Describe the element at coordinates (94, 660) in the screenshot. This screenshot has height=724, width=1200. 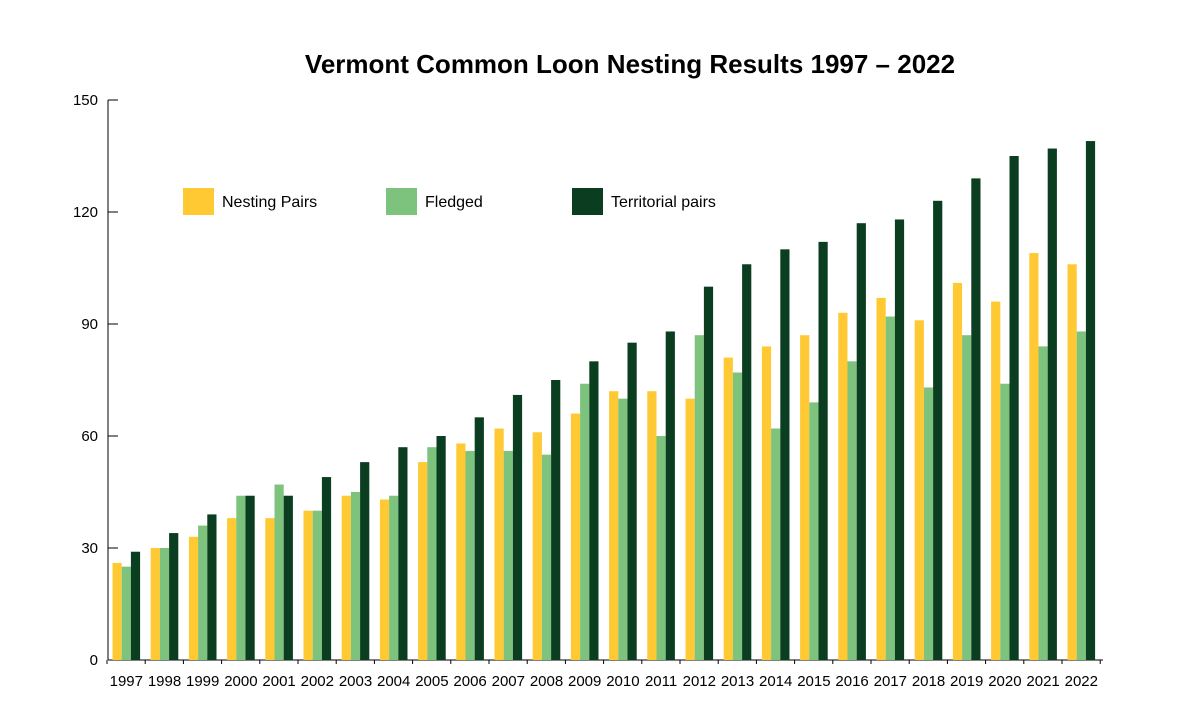
I see `y-tick-label: 0` at that location.